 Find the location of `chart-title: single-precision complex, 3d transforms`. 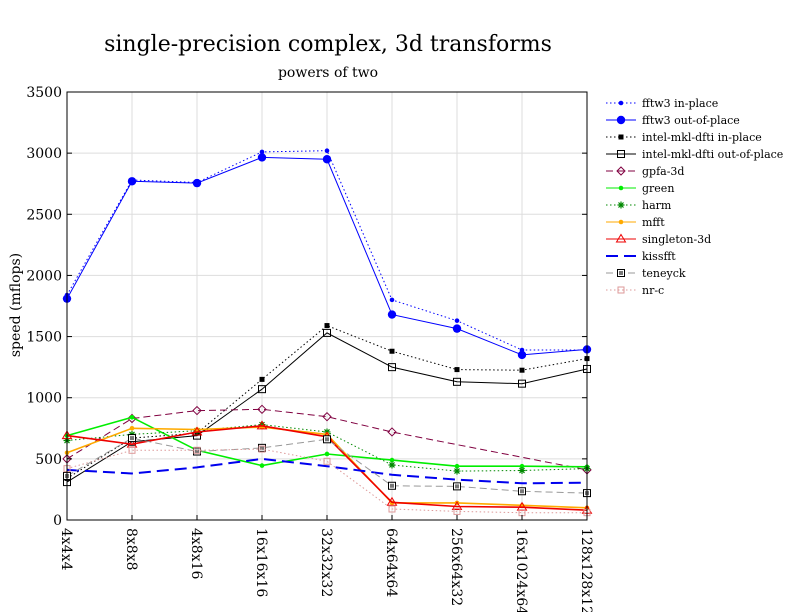

chart-title: single-precision complex, 3d transforms is located at coordinates (328, 44).